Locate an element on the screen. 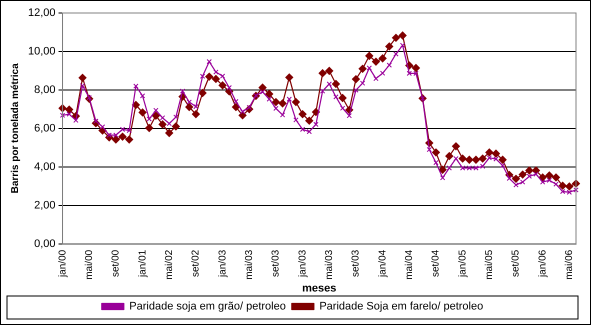 The height and width of the screenshot is (325, 591). y-tick-label: 8,00 is located at coordinates (45, 90).